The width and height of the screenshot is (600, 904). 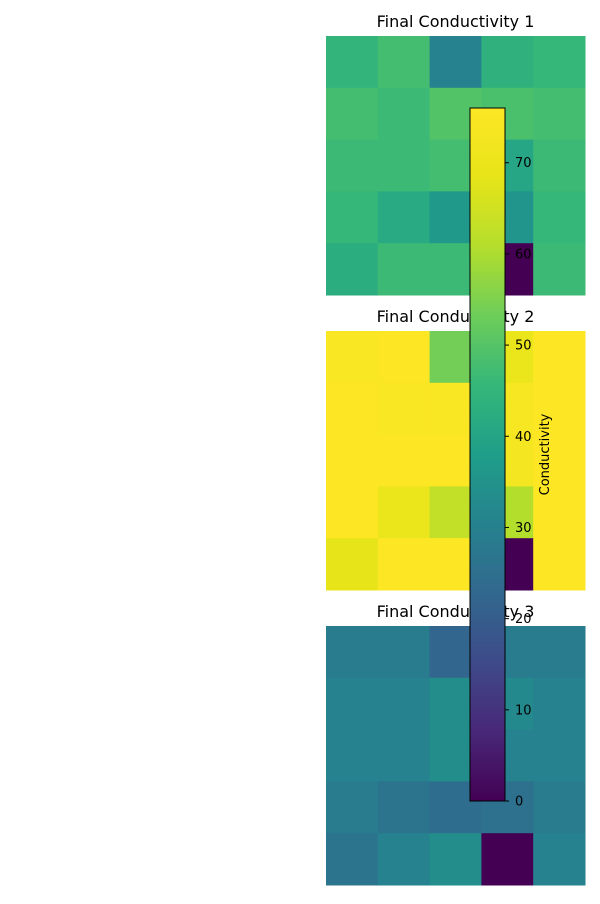 What do you see at coordinates (523, 437) in the screenshot?
I see `colorbar-tick-label: 40` at bounding box center [523, 437].